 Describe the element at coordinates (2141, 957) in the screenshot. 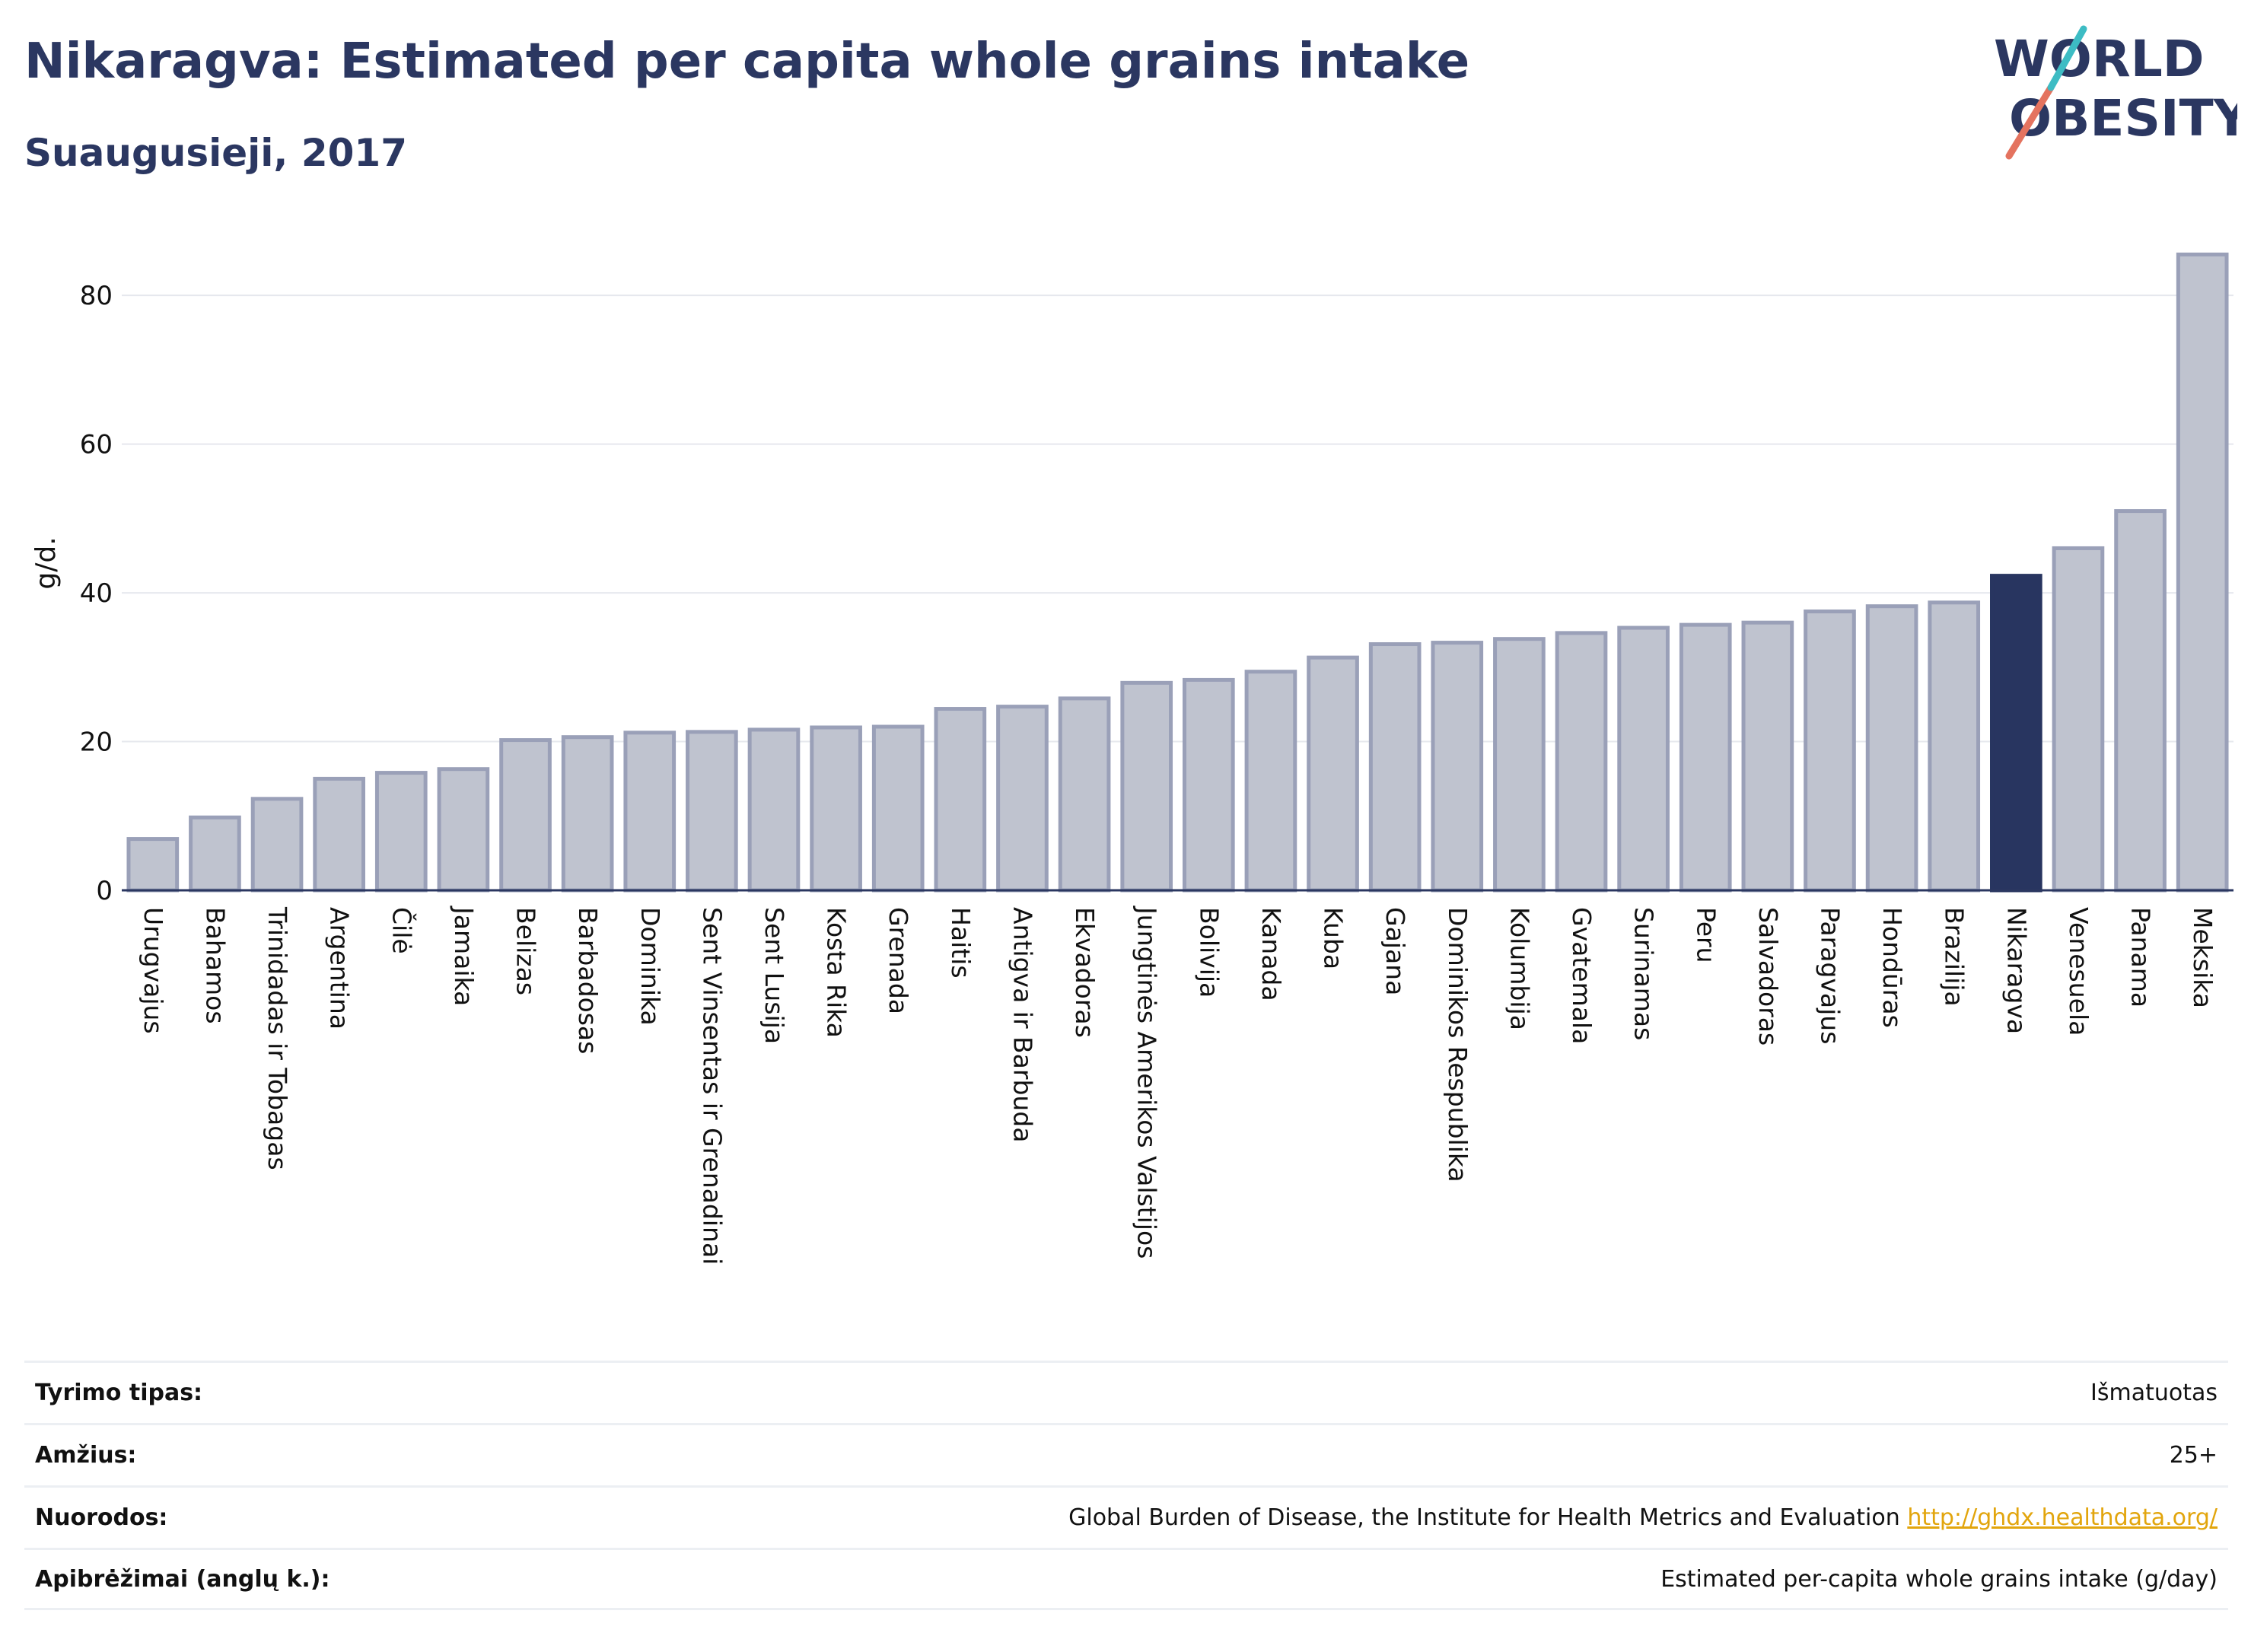

I see `x-tick-label: Panama` at that location.